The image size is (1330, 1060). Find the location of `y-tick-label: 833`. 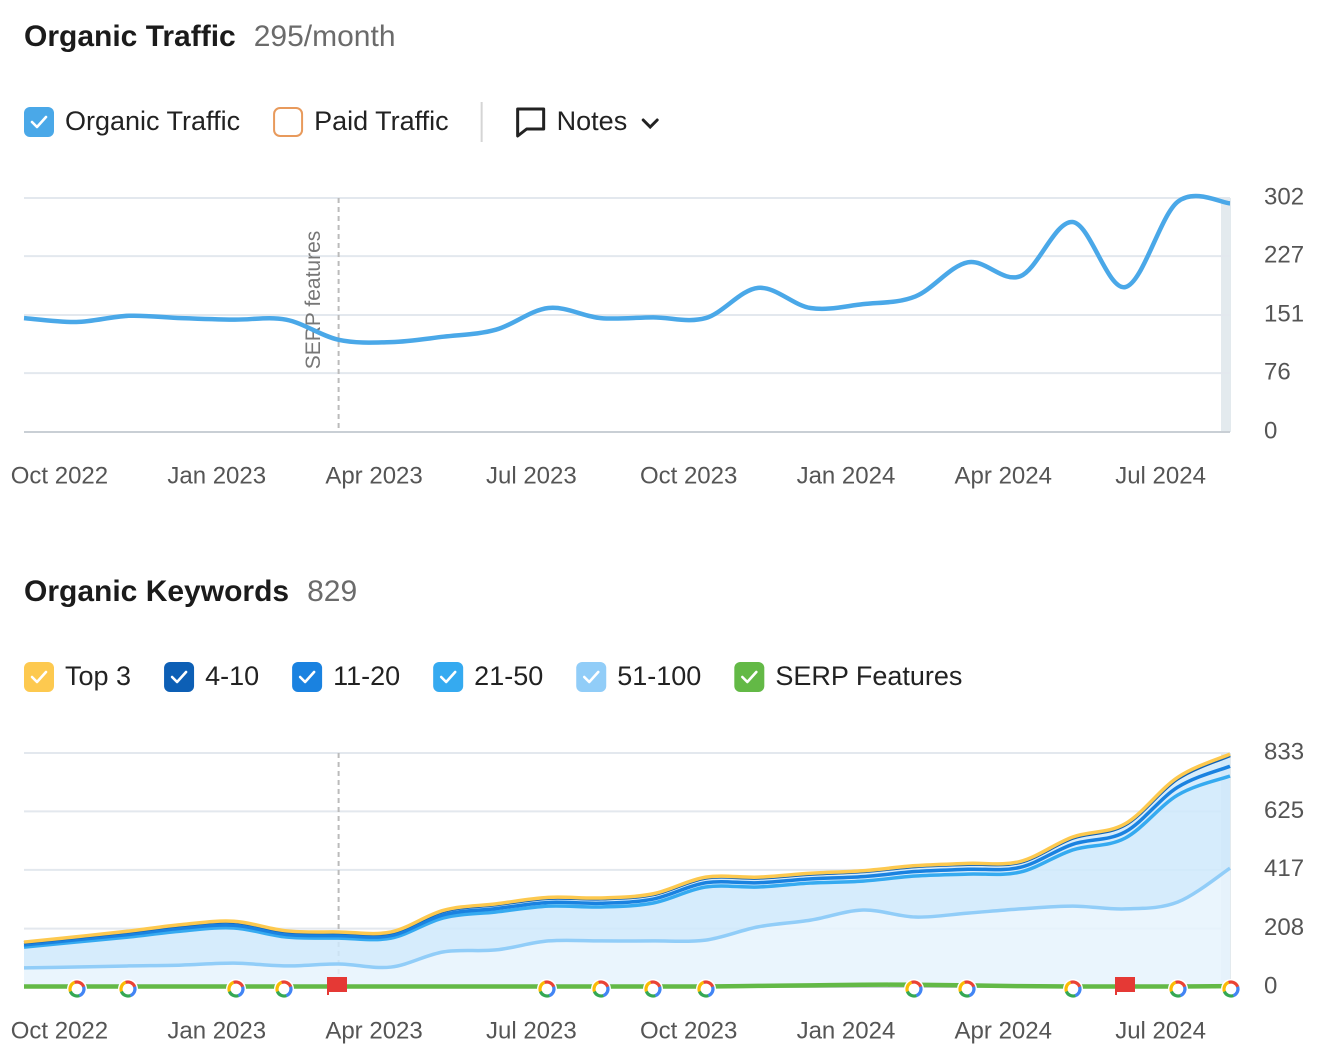

y-tick-label: 833 is located at coordinates (1284, 751).